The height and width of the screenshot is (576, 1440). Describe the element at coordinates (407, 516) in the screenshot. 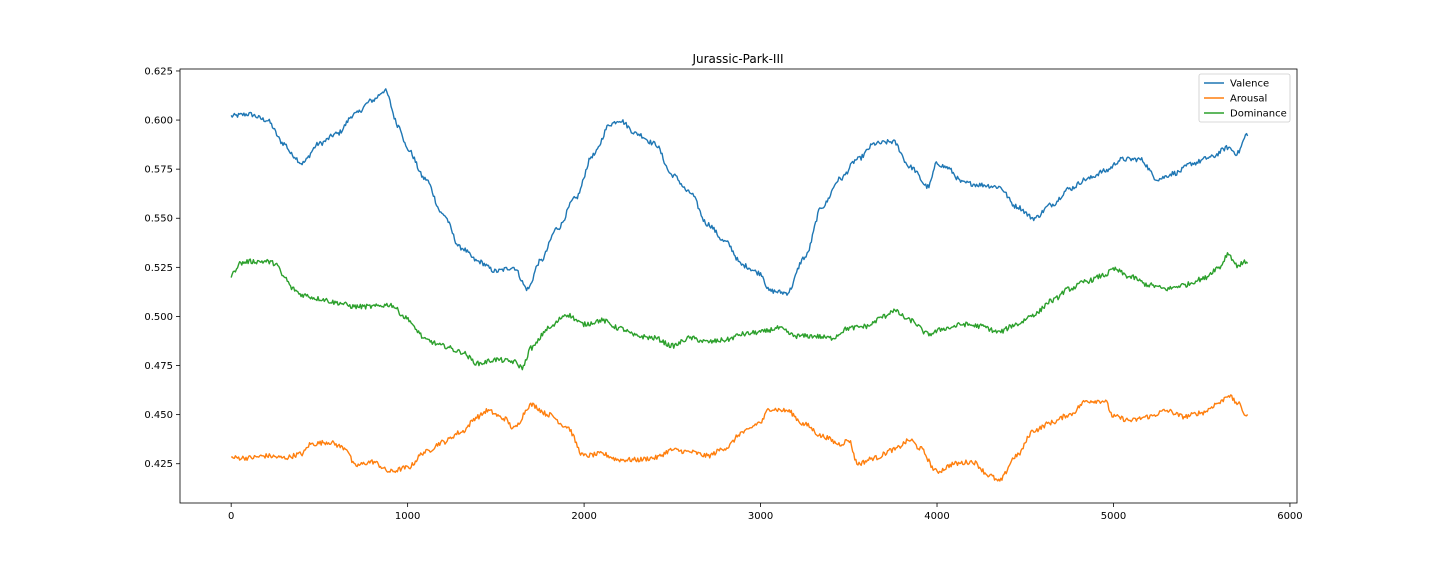

I see `x-tick-label: 1000` at that location.